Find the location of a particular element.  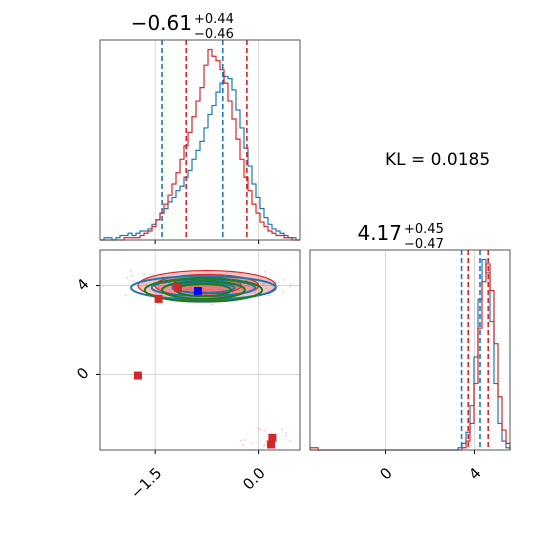

top-hist-title-lower-error: −0.46 is located at coordinates (214, 34).